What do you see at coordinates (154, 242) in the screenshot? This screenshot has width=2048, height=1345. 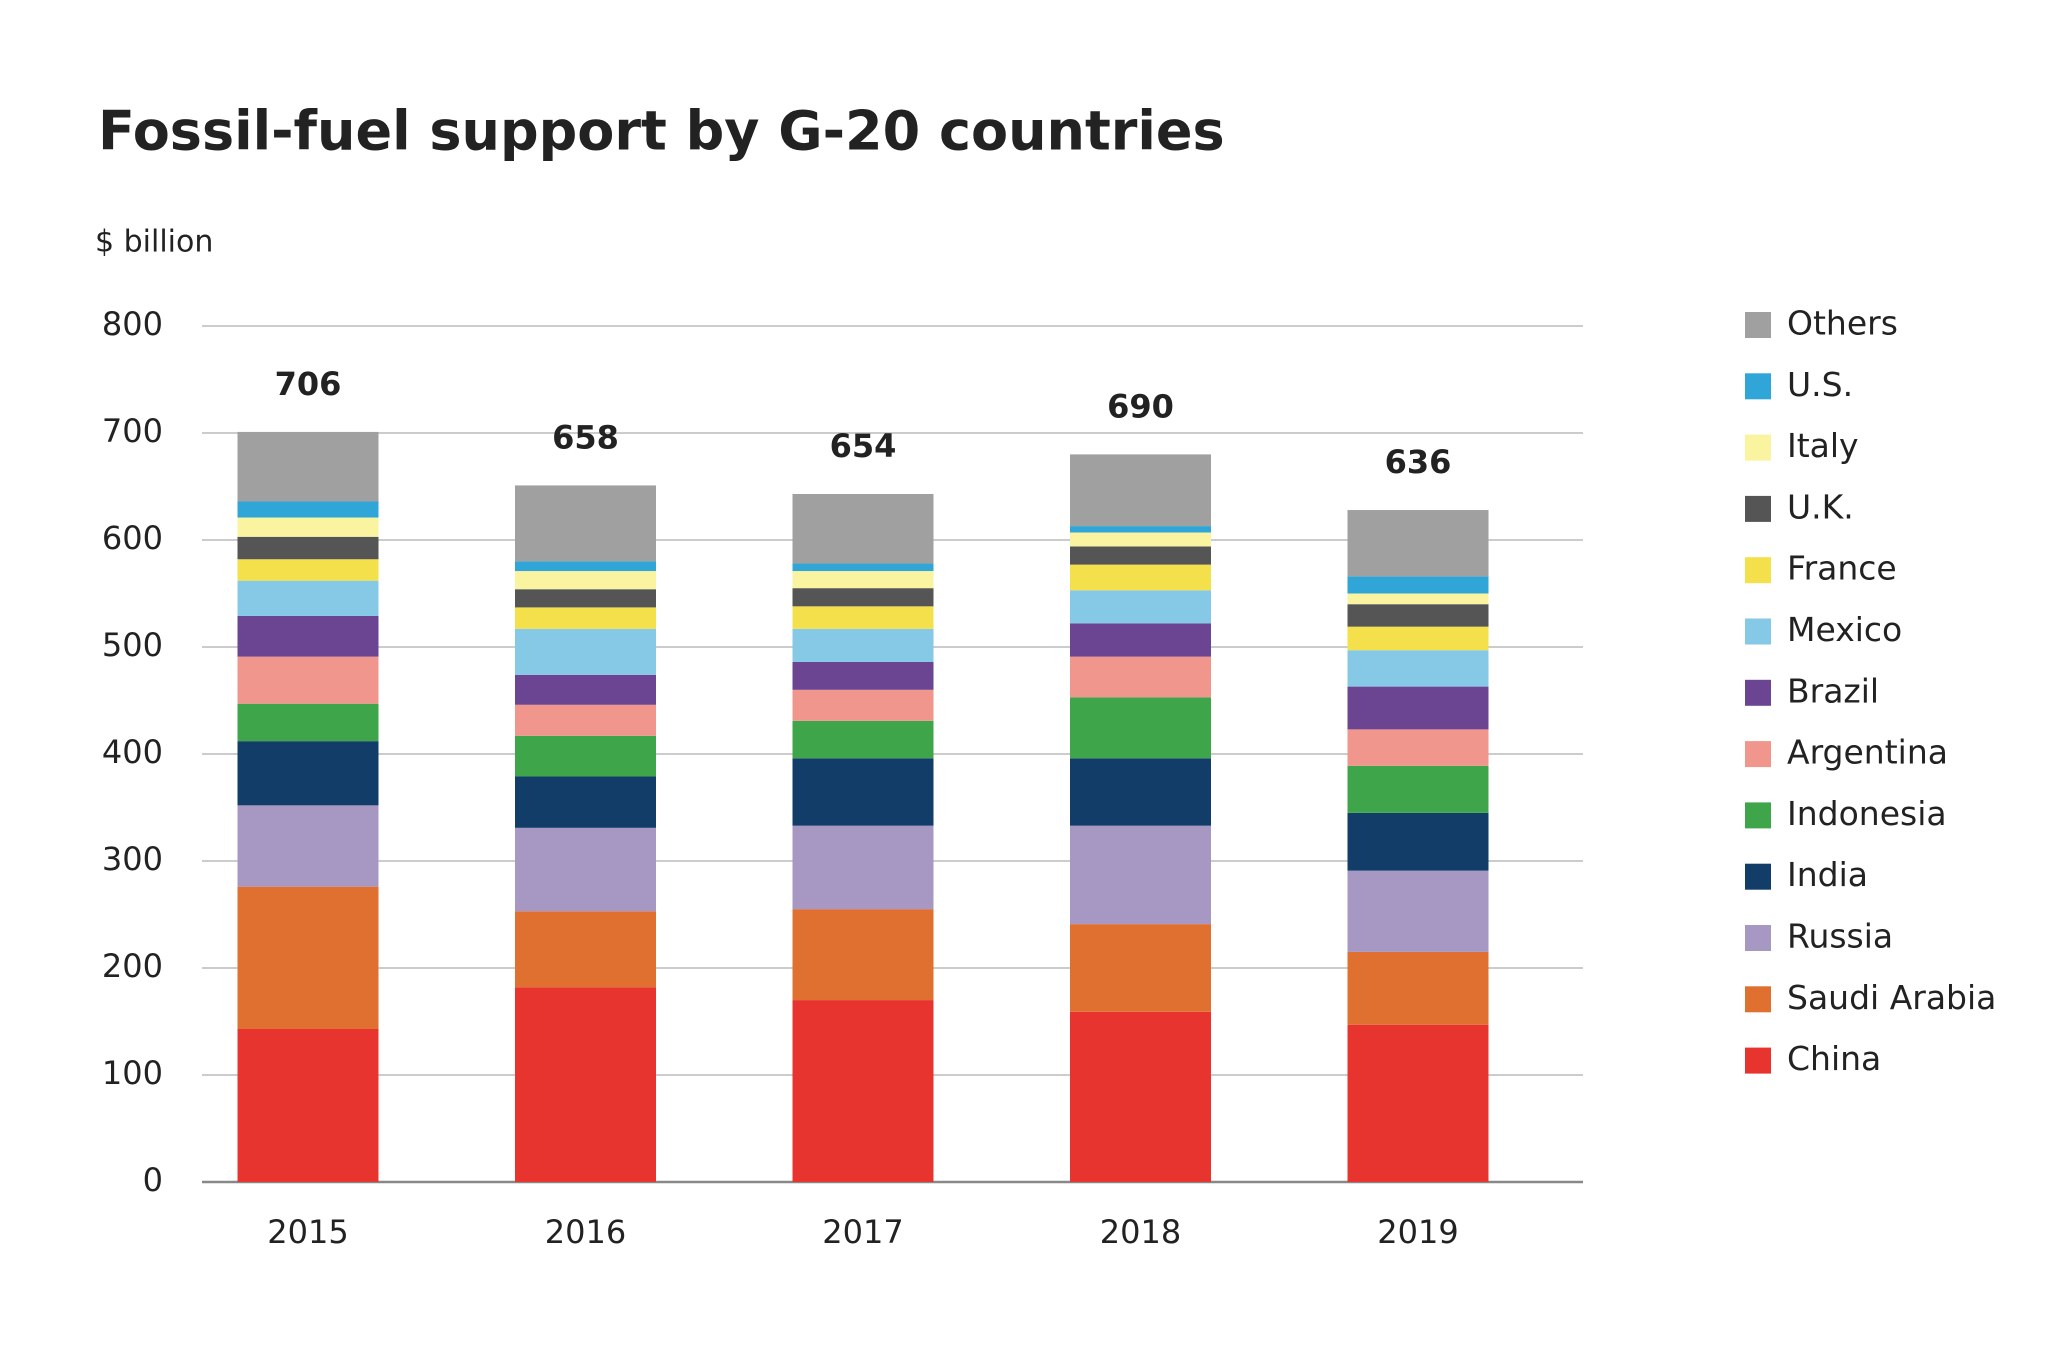 I see `y-axis-label: $ billion` at bounding box center [154, 242].